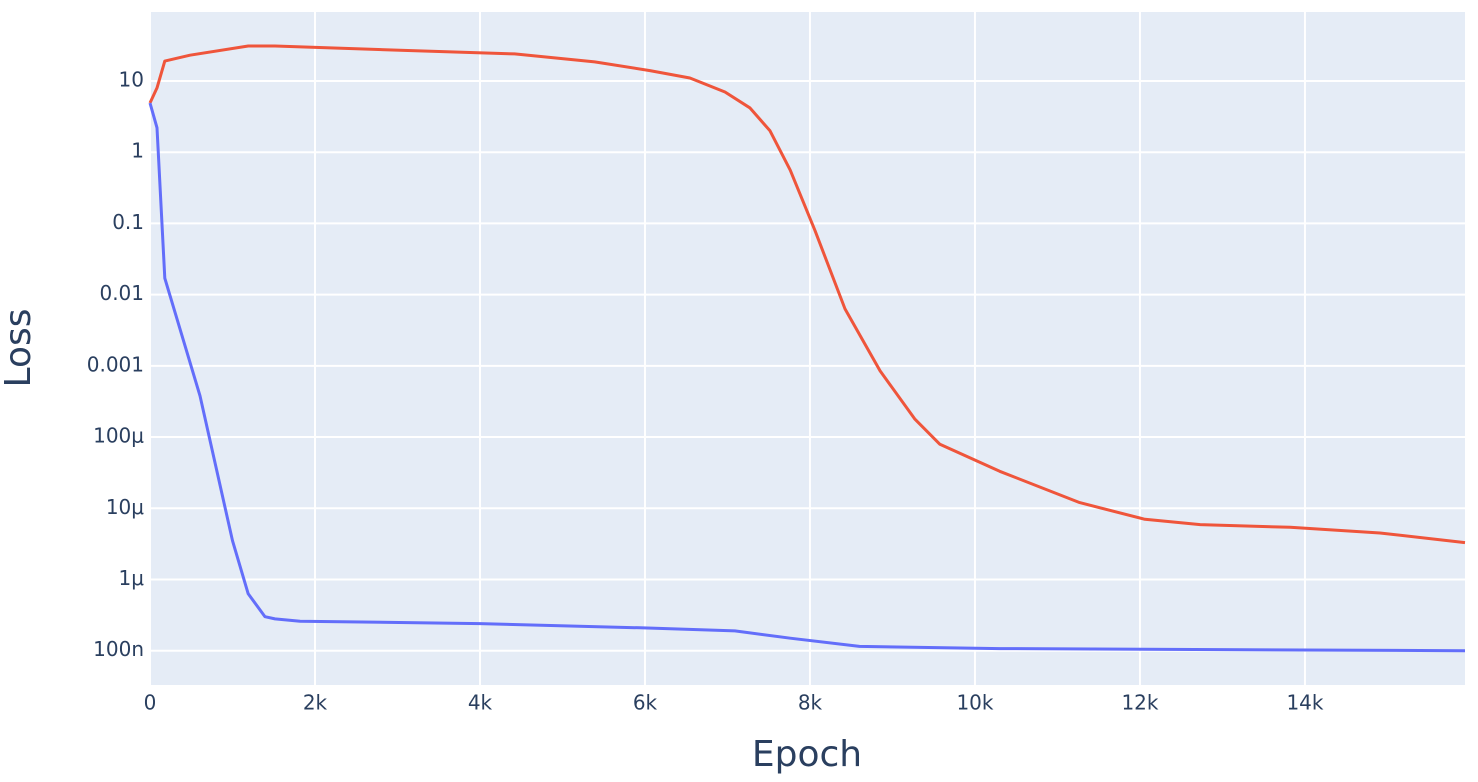 Image resolution: width=1478 pixels, height=782 pixels. Describe the element at coordinates (115, 364) in the screenshot. I see `y-tick-label: 0.001` at that location.